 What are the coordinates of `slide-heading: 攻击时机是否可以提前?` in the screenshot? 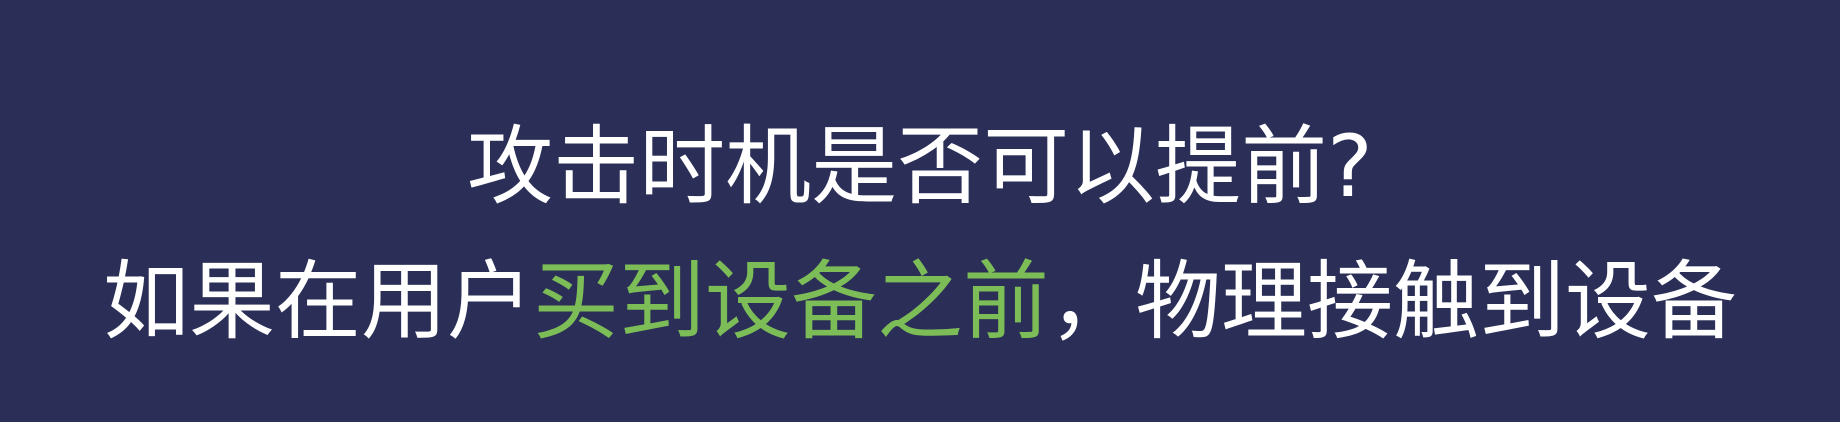 It's located at (920, 167).